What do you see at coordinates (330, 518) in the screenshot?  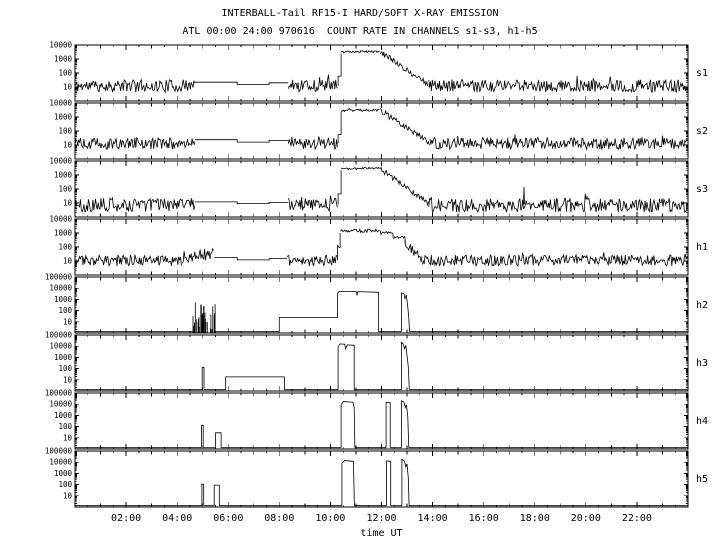 I see `x-tick-label: 10:00` at bounding box center [330, 518].